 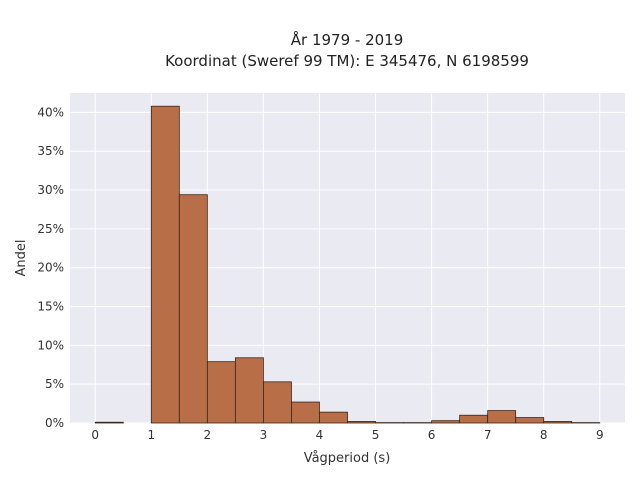 I want to click on y-axis-label: Andel, so click(x=21, y=258).